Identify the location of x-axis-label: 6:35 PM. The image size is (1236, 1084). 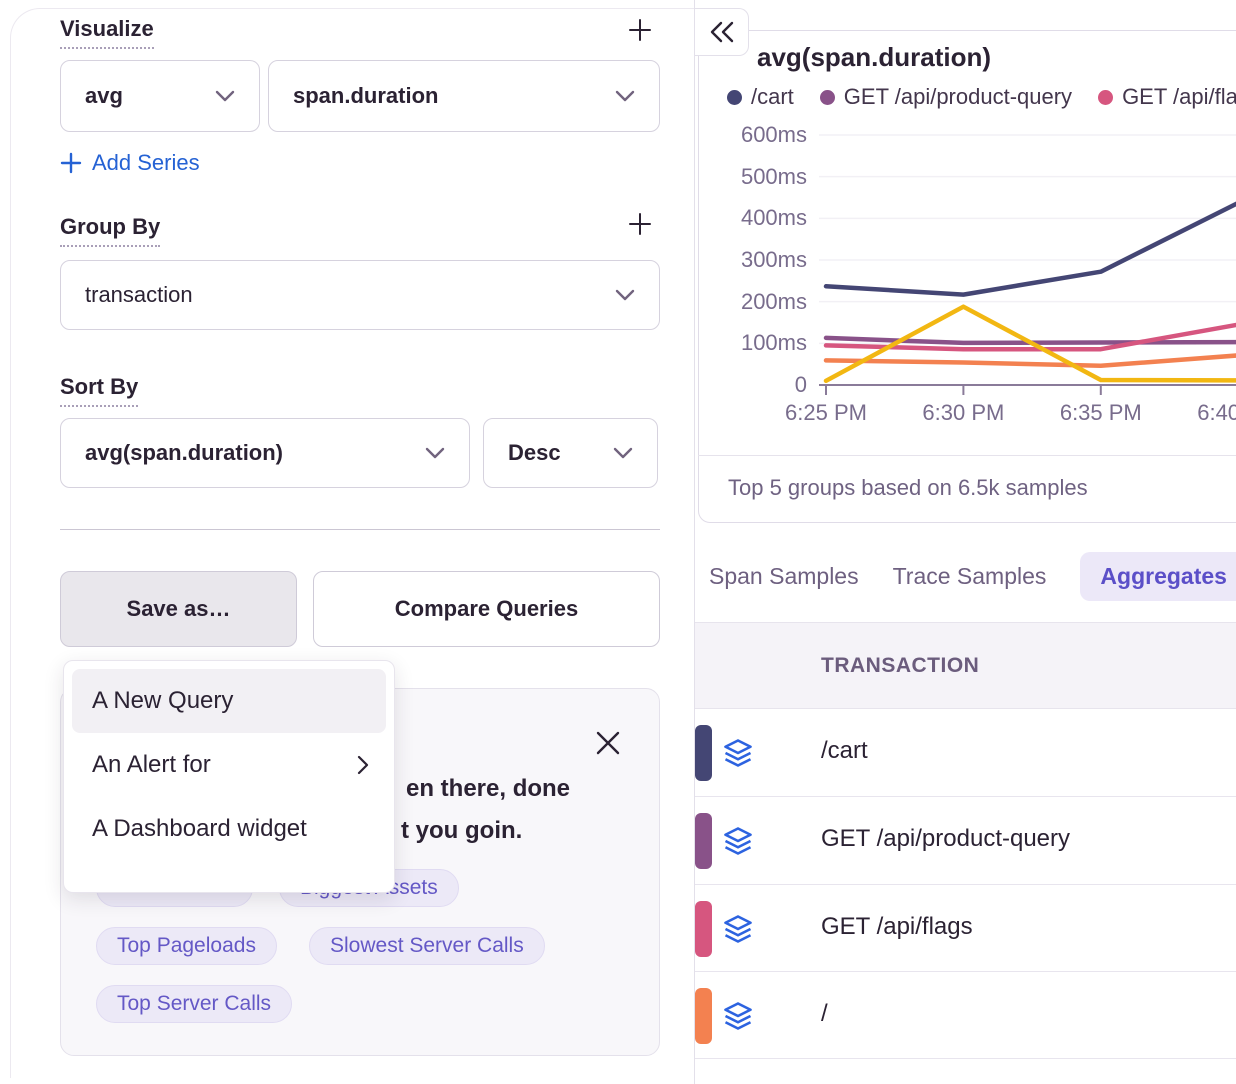
(1100, 412).